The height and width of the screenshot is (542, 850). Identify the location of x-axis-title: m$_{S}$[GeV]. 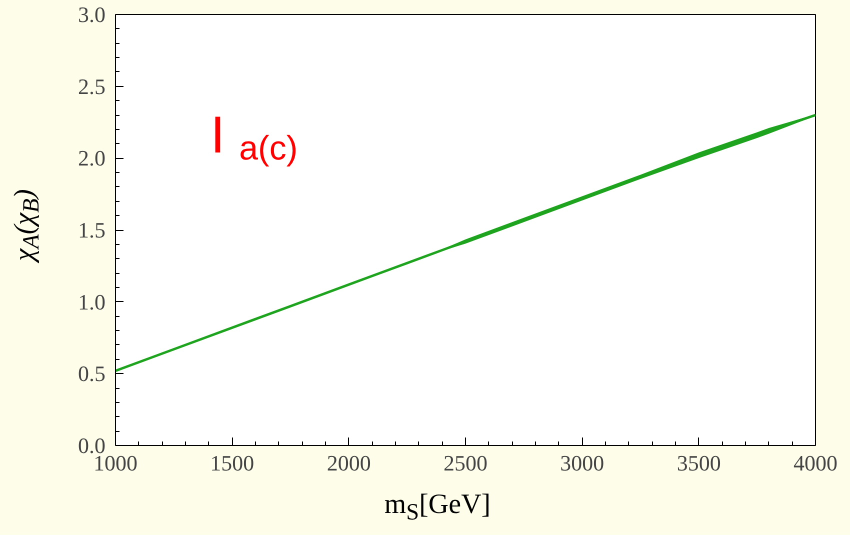
(437, 508).